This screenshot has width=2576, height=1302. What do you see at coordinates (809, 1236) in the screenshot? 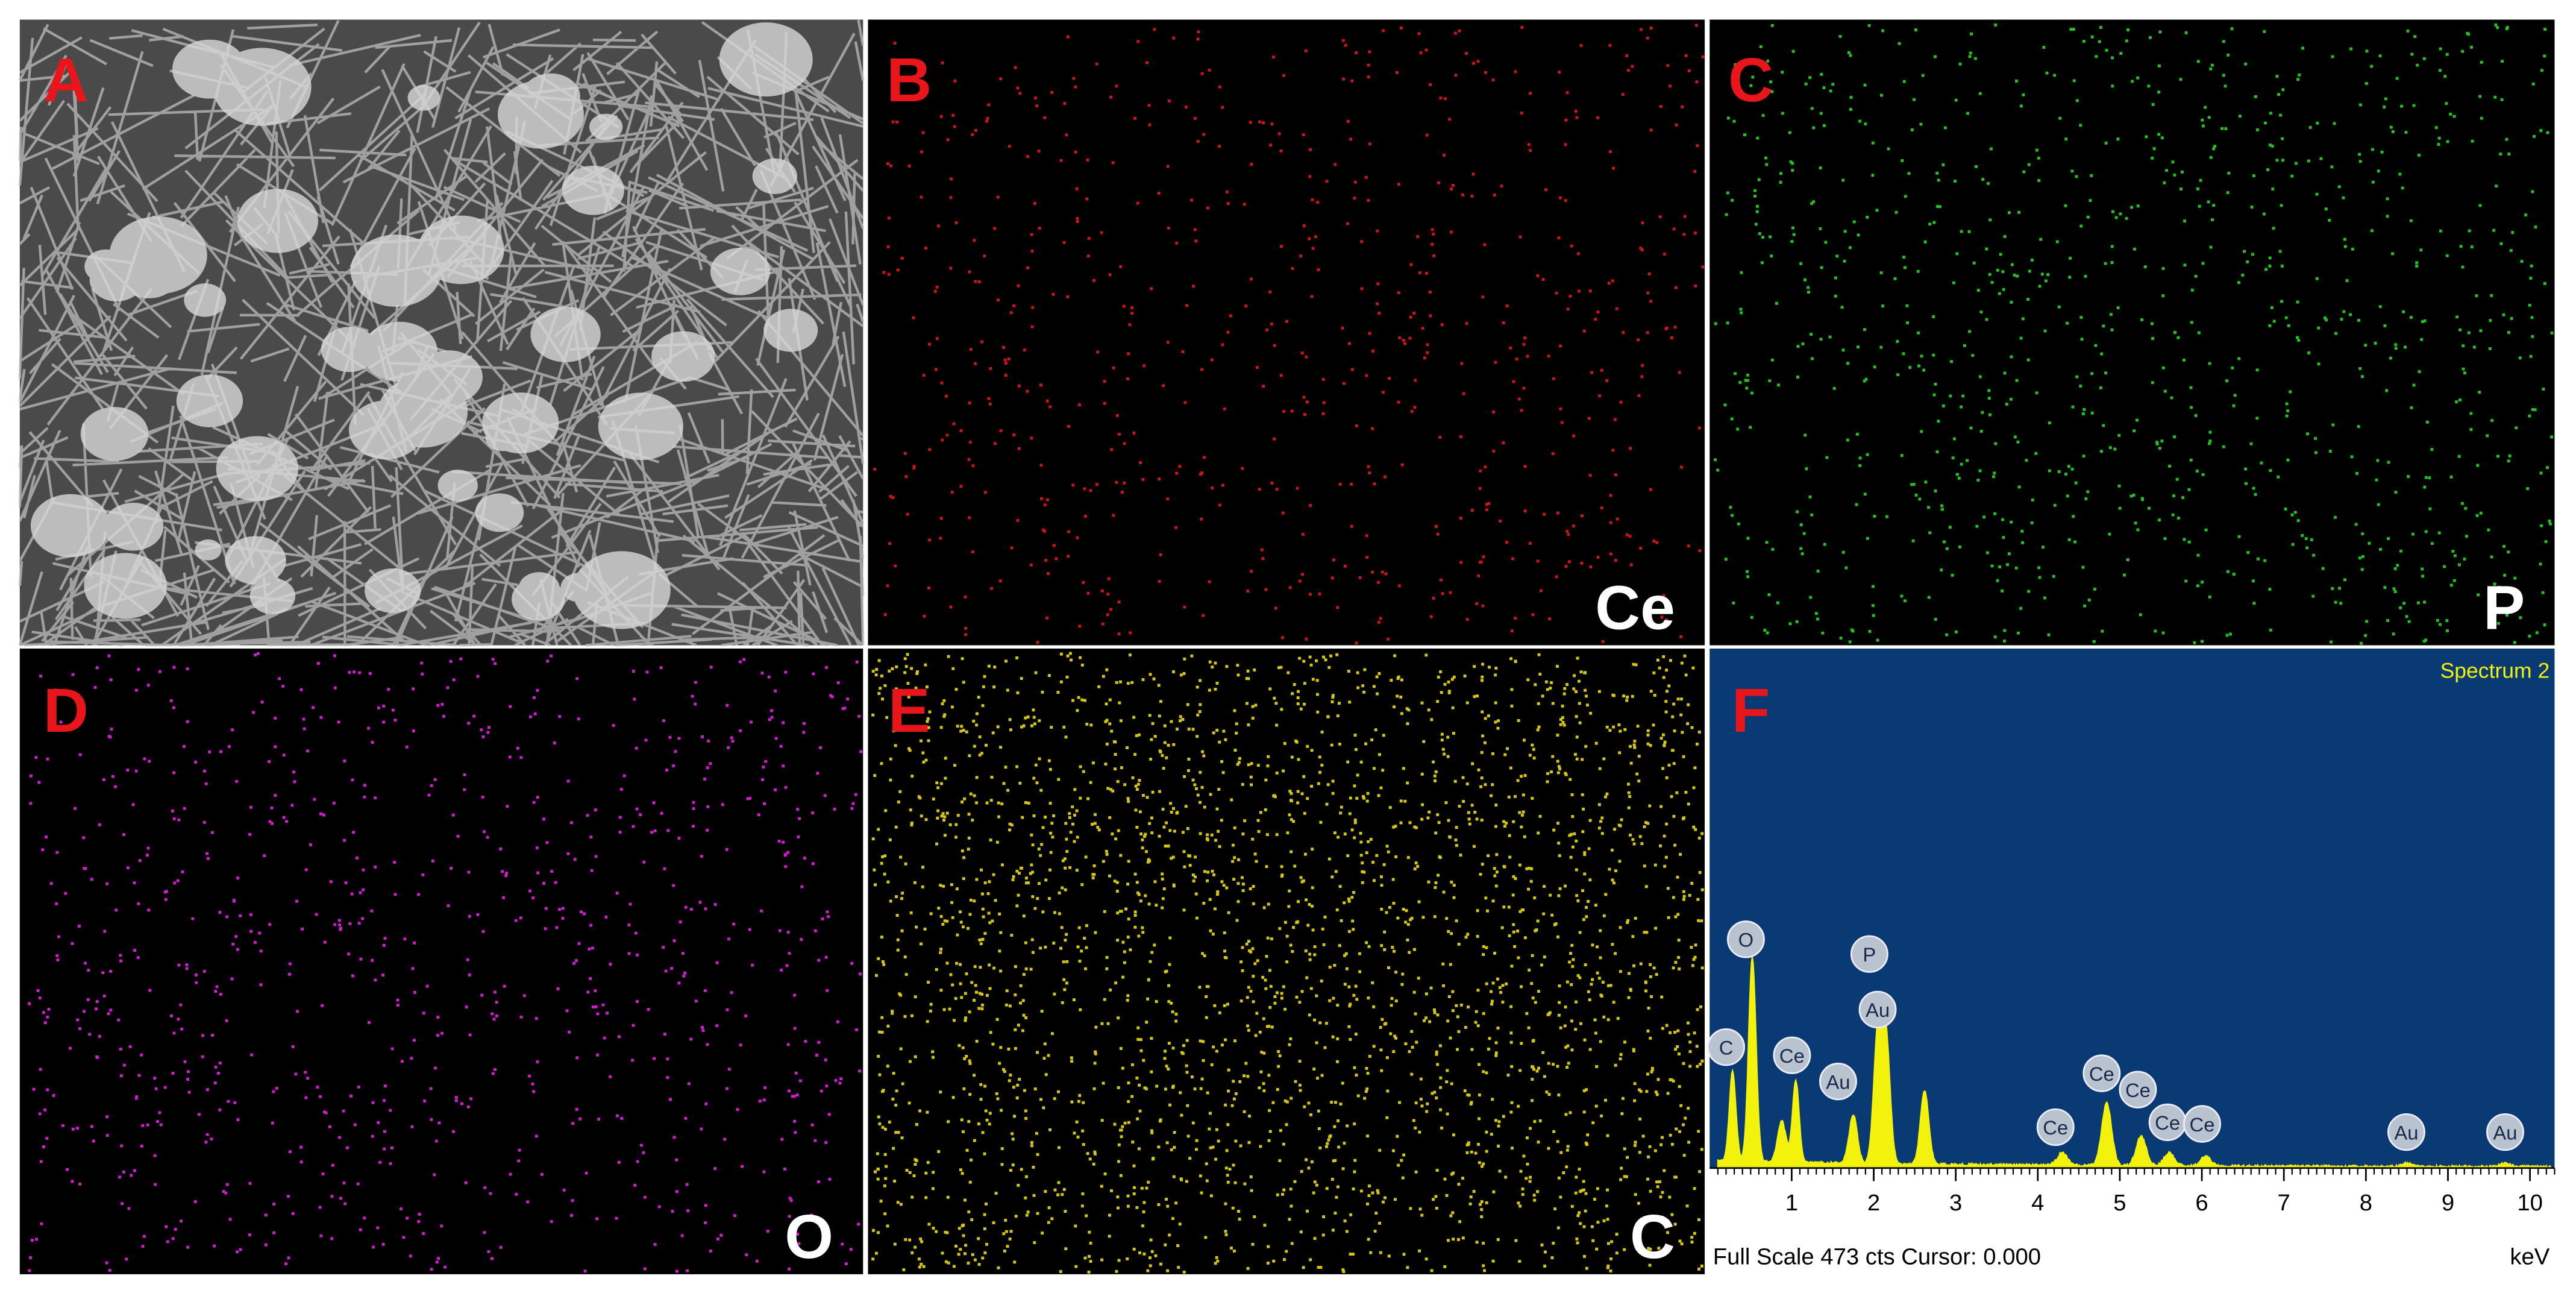
I see `element-label: O` at bounding box center [809, 1236].